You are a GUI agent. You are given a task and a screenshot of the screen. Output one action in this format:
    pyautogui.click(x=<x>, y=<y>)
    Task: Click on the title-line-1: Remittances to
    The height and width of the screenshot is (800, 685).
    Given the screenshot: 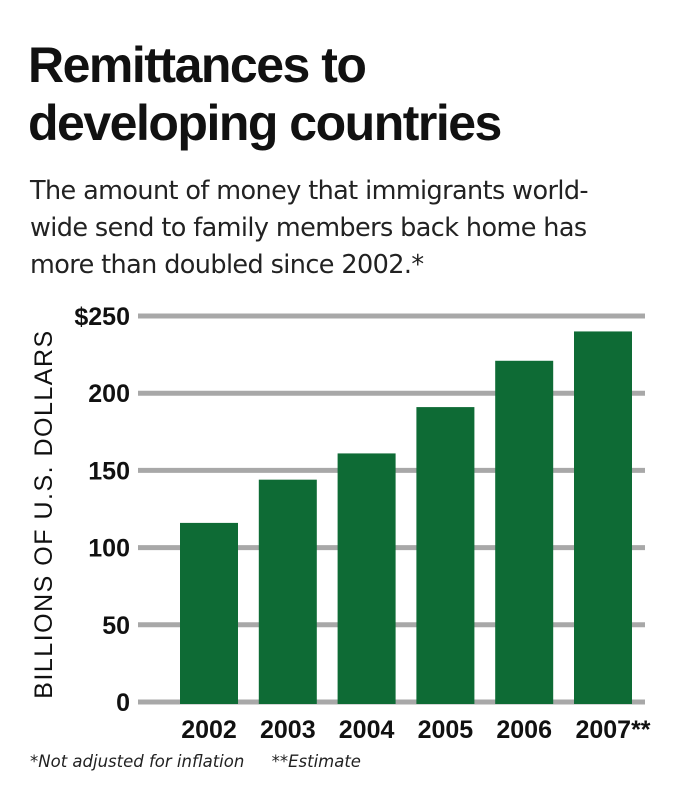 What is the action you would take?
    pyautogui.click(x=197, y=65)
    